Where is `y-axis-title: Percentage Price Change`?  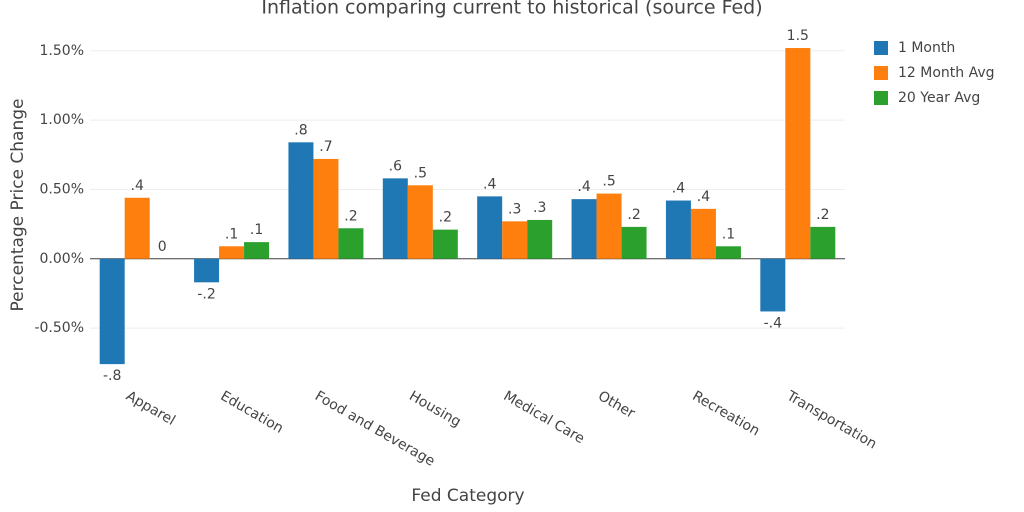 y-axis-title: Percentage Price Change is located at coordinates (18, 205).